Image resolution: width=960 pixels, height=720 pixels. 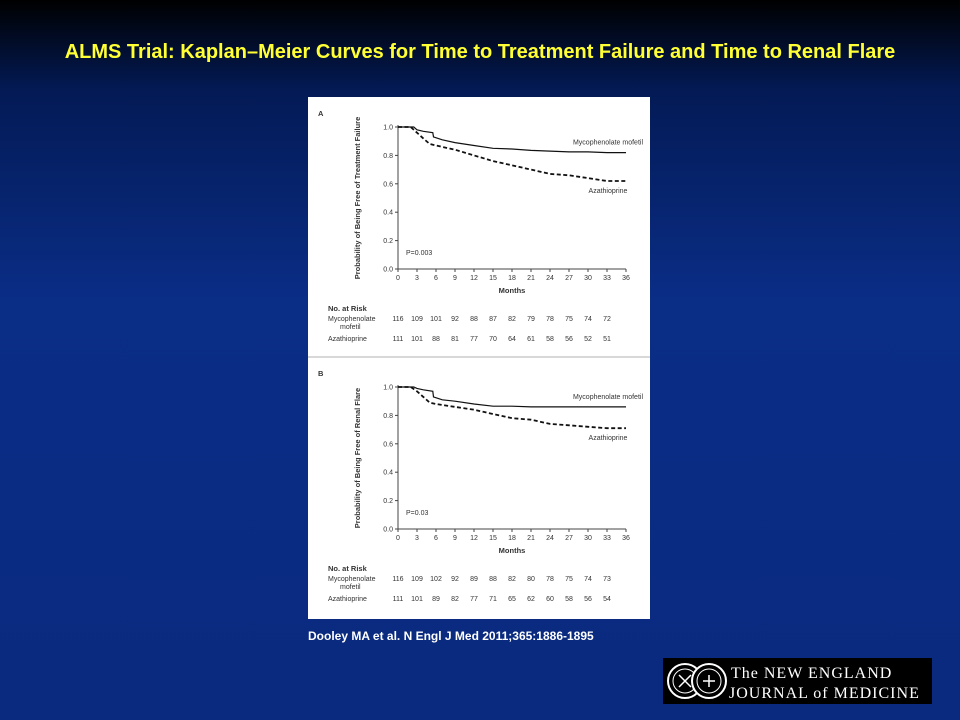 I want to click on risk-value: 80, so click(x=531, y=579).